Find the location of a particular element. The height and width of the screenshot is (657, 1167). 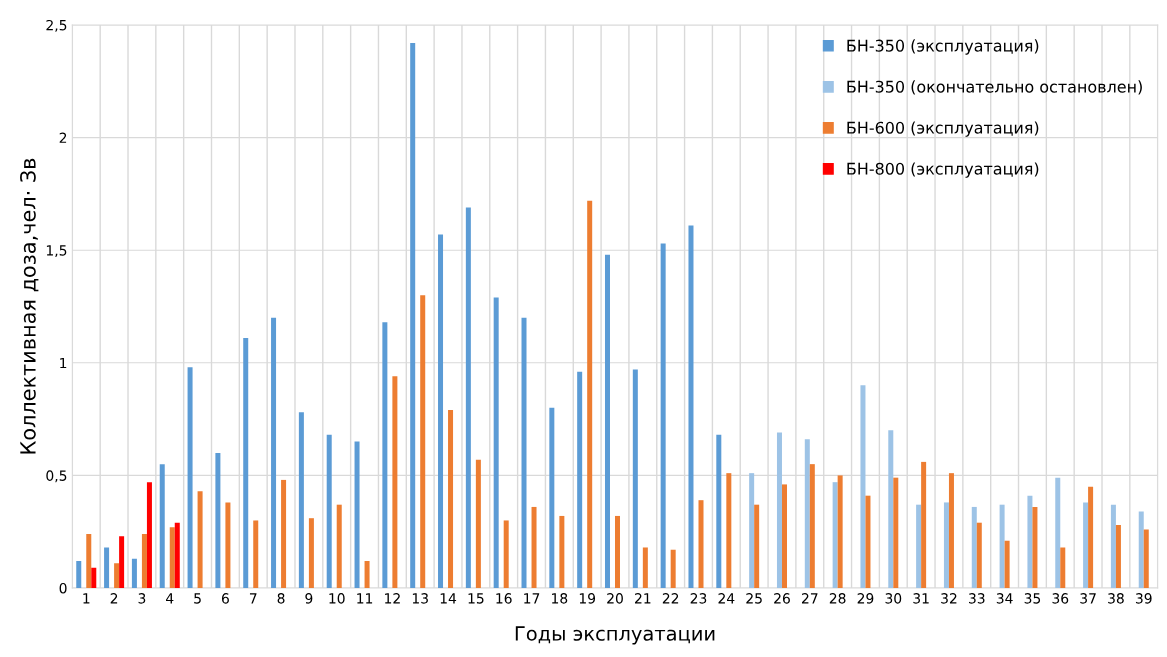

legend-label: БН-600 (эксплуатация) is located at coordinates (943, 129).